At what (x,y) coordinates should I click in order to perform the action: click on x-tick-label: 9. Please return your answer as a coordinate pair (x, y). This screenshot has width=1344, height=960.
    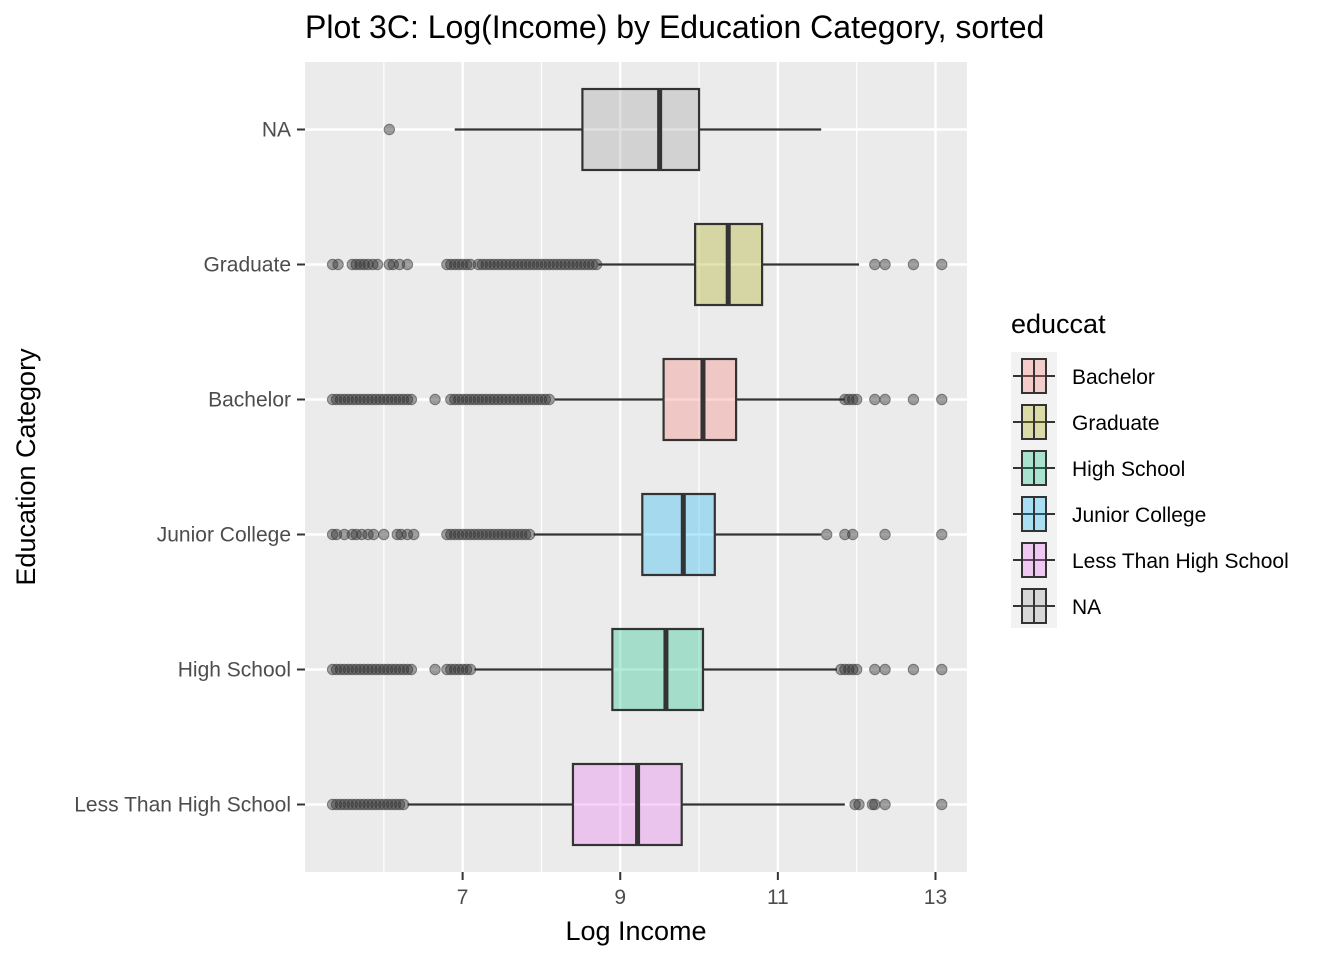
    Looking at the image, I should click on (620, 897).